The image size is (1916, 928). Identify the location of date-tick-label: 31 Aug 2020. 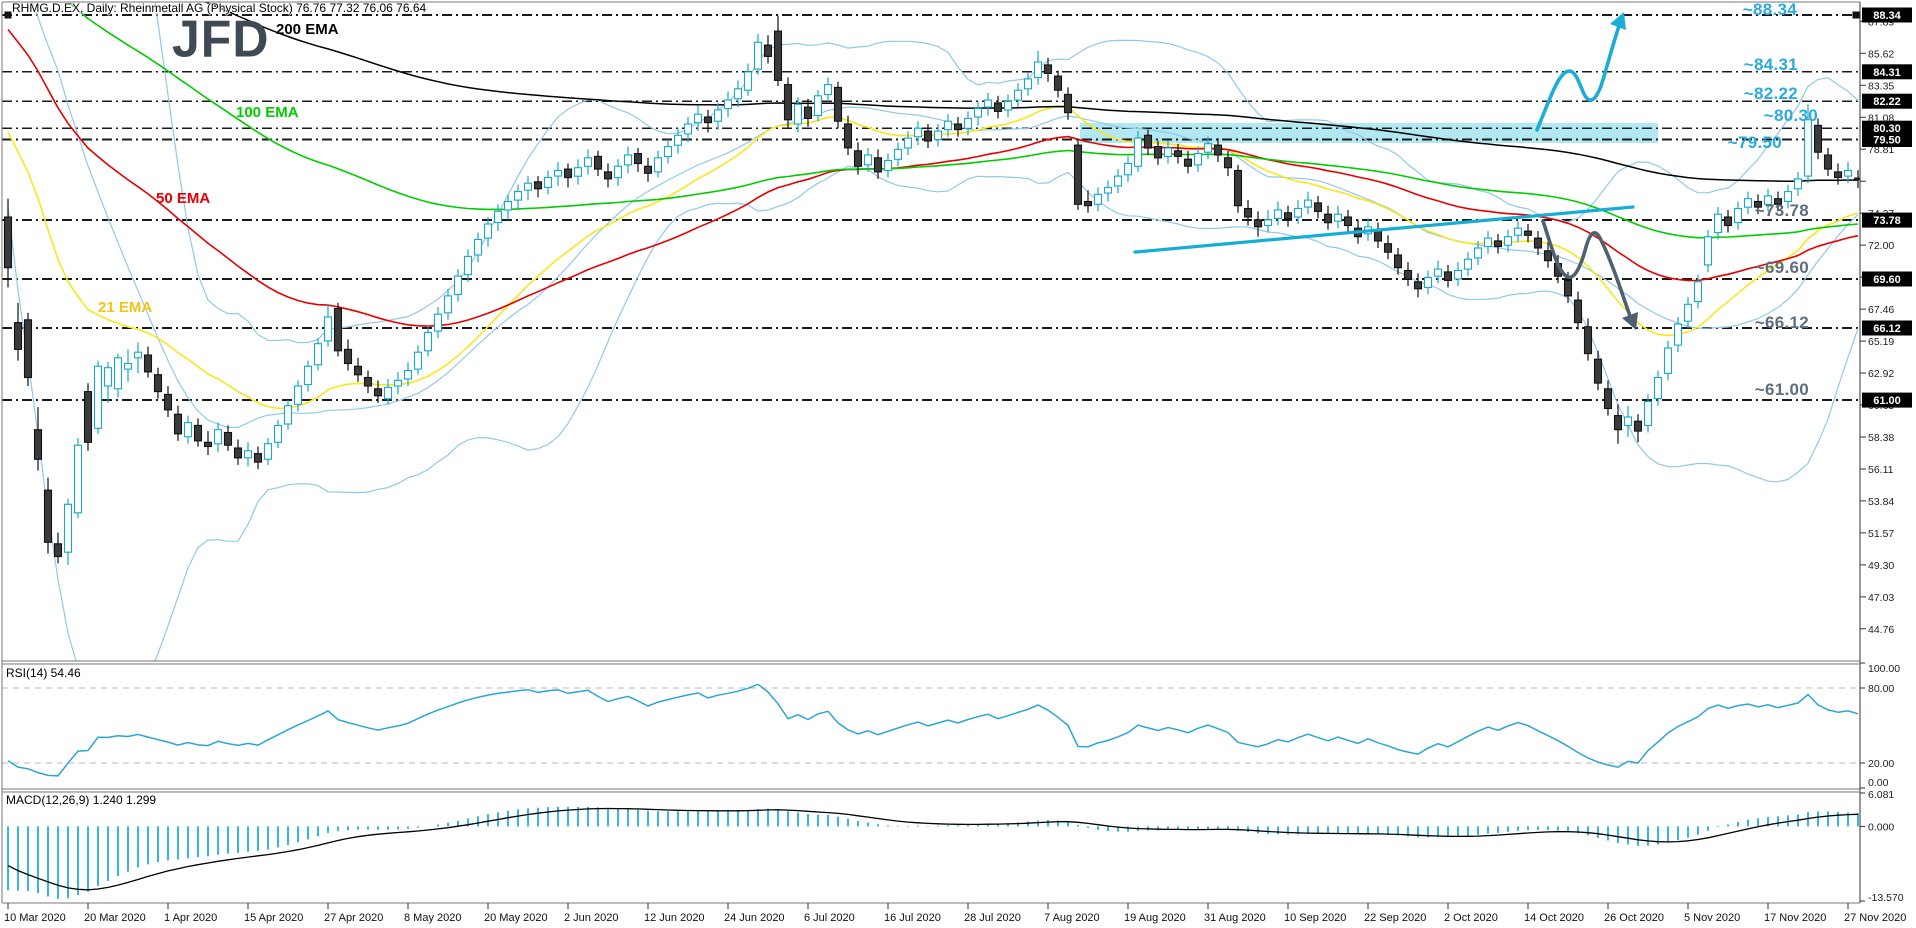
(1235, 918).